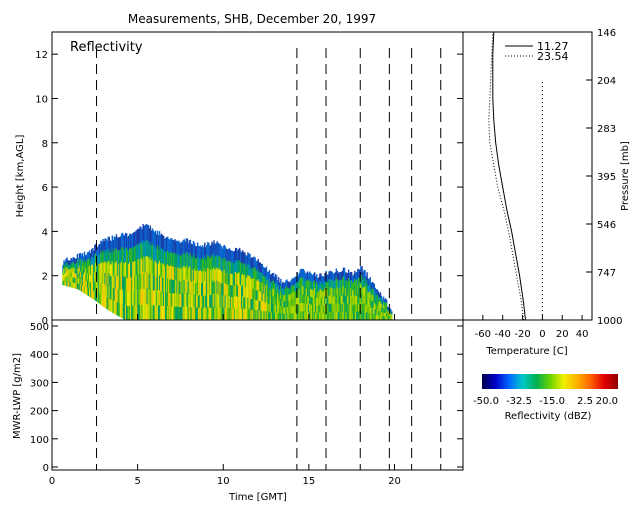 The height and width of the screenshot is (516, 640). I want to click on pressure-tick-label: 395, so click(606, 177).